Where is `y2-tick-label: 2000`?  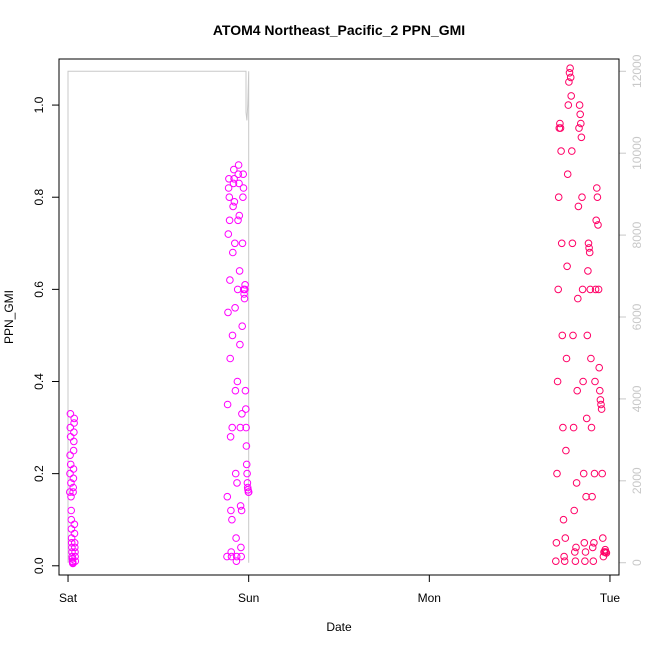
y2-tick-label: 2000 is located at coordinates (637, 480).